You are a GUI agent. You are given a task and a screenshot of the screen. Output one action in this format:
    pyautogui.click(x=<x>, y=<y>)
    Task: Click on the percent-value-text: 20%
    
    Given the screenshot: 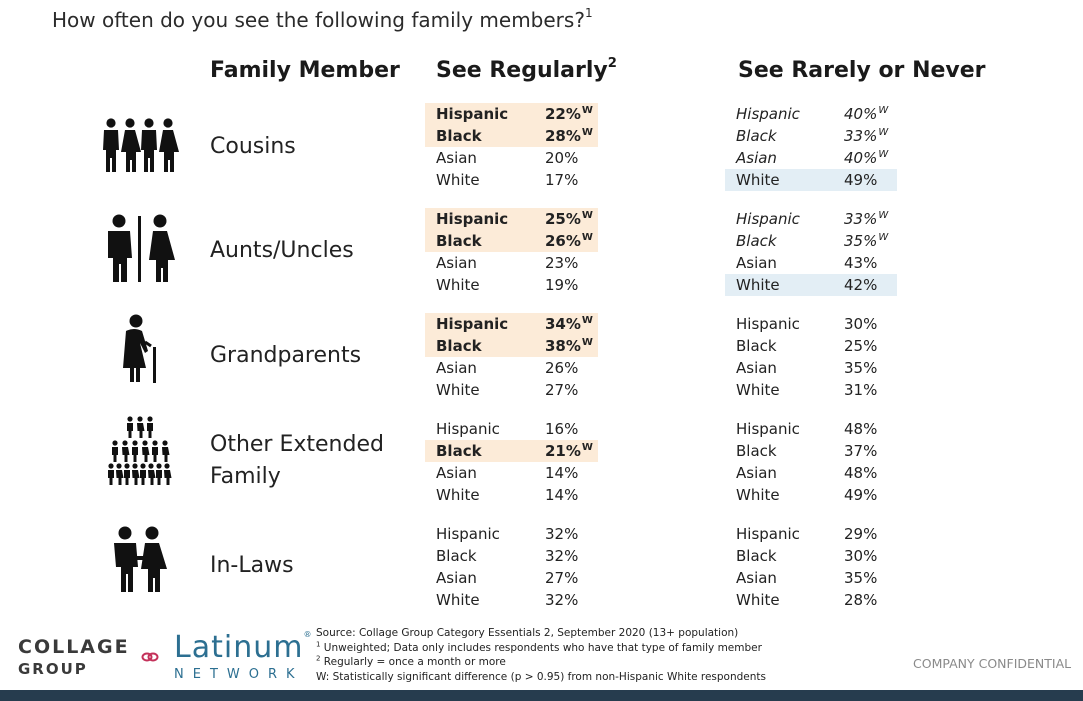 What is the action you would take?
    pyautogui.click(x=562, y=158)
    